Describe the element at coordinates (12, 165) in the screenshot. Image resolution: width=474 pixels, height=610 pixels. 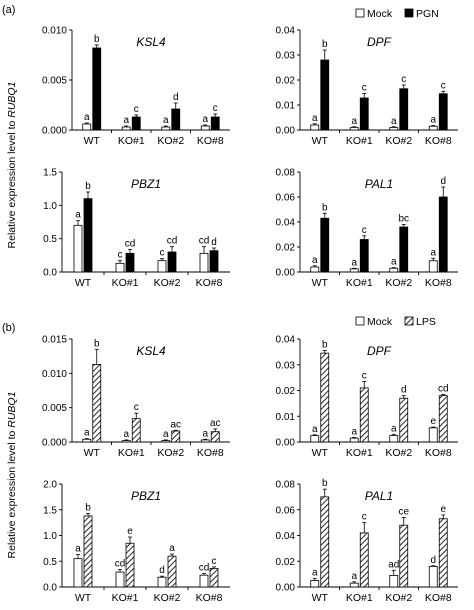
I see `y-axis-label-a: Relative expression level to RUBQ1` at that location.